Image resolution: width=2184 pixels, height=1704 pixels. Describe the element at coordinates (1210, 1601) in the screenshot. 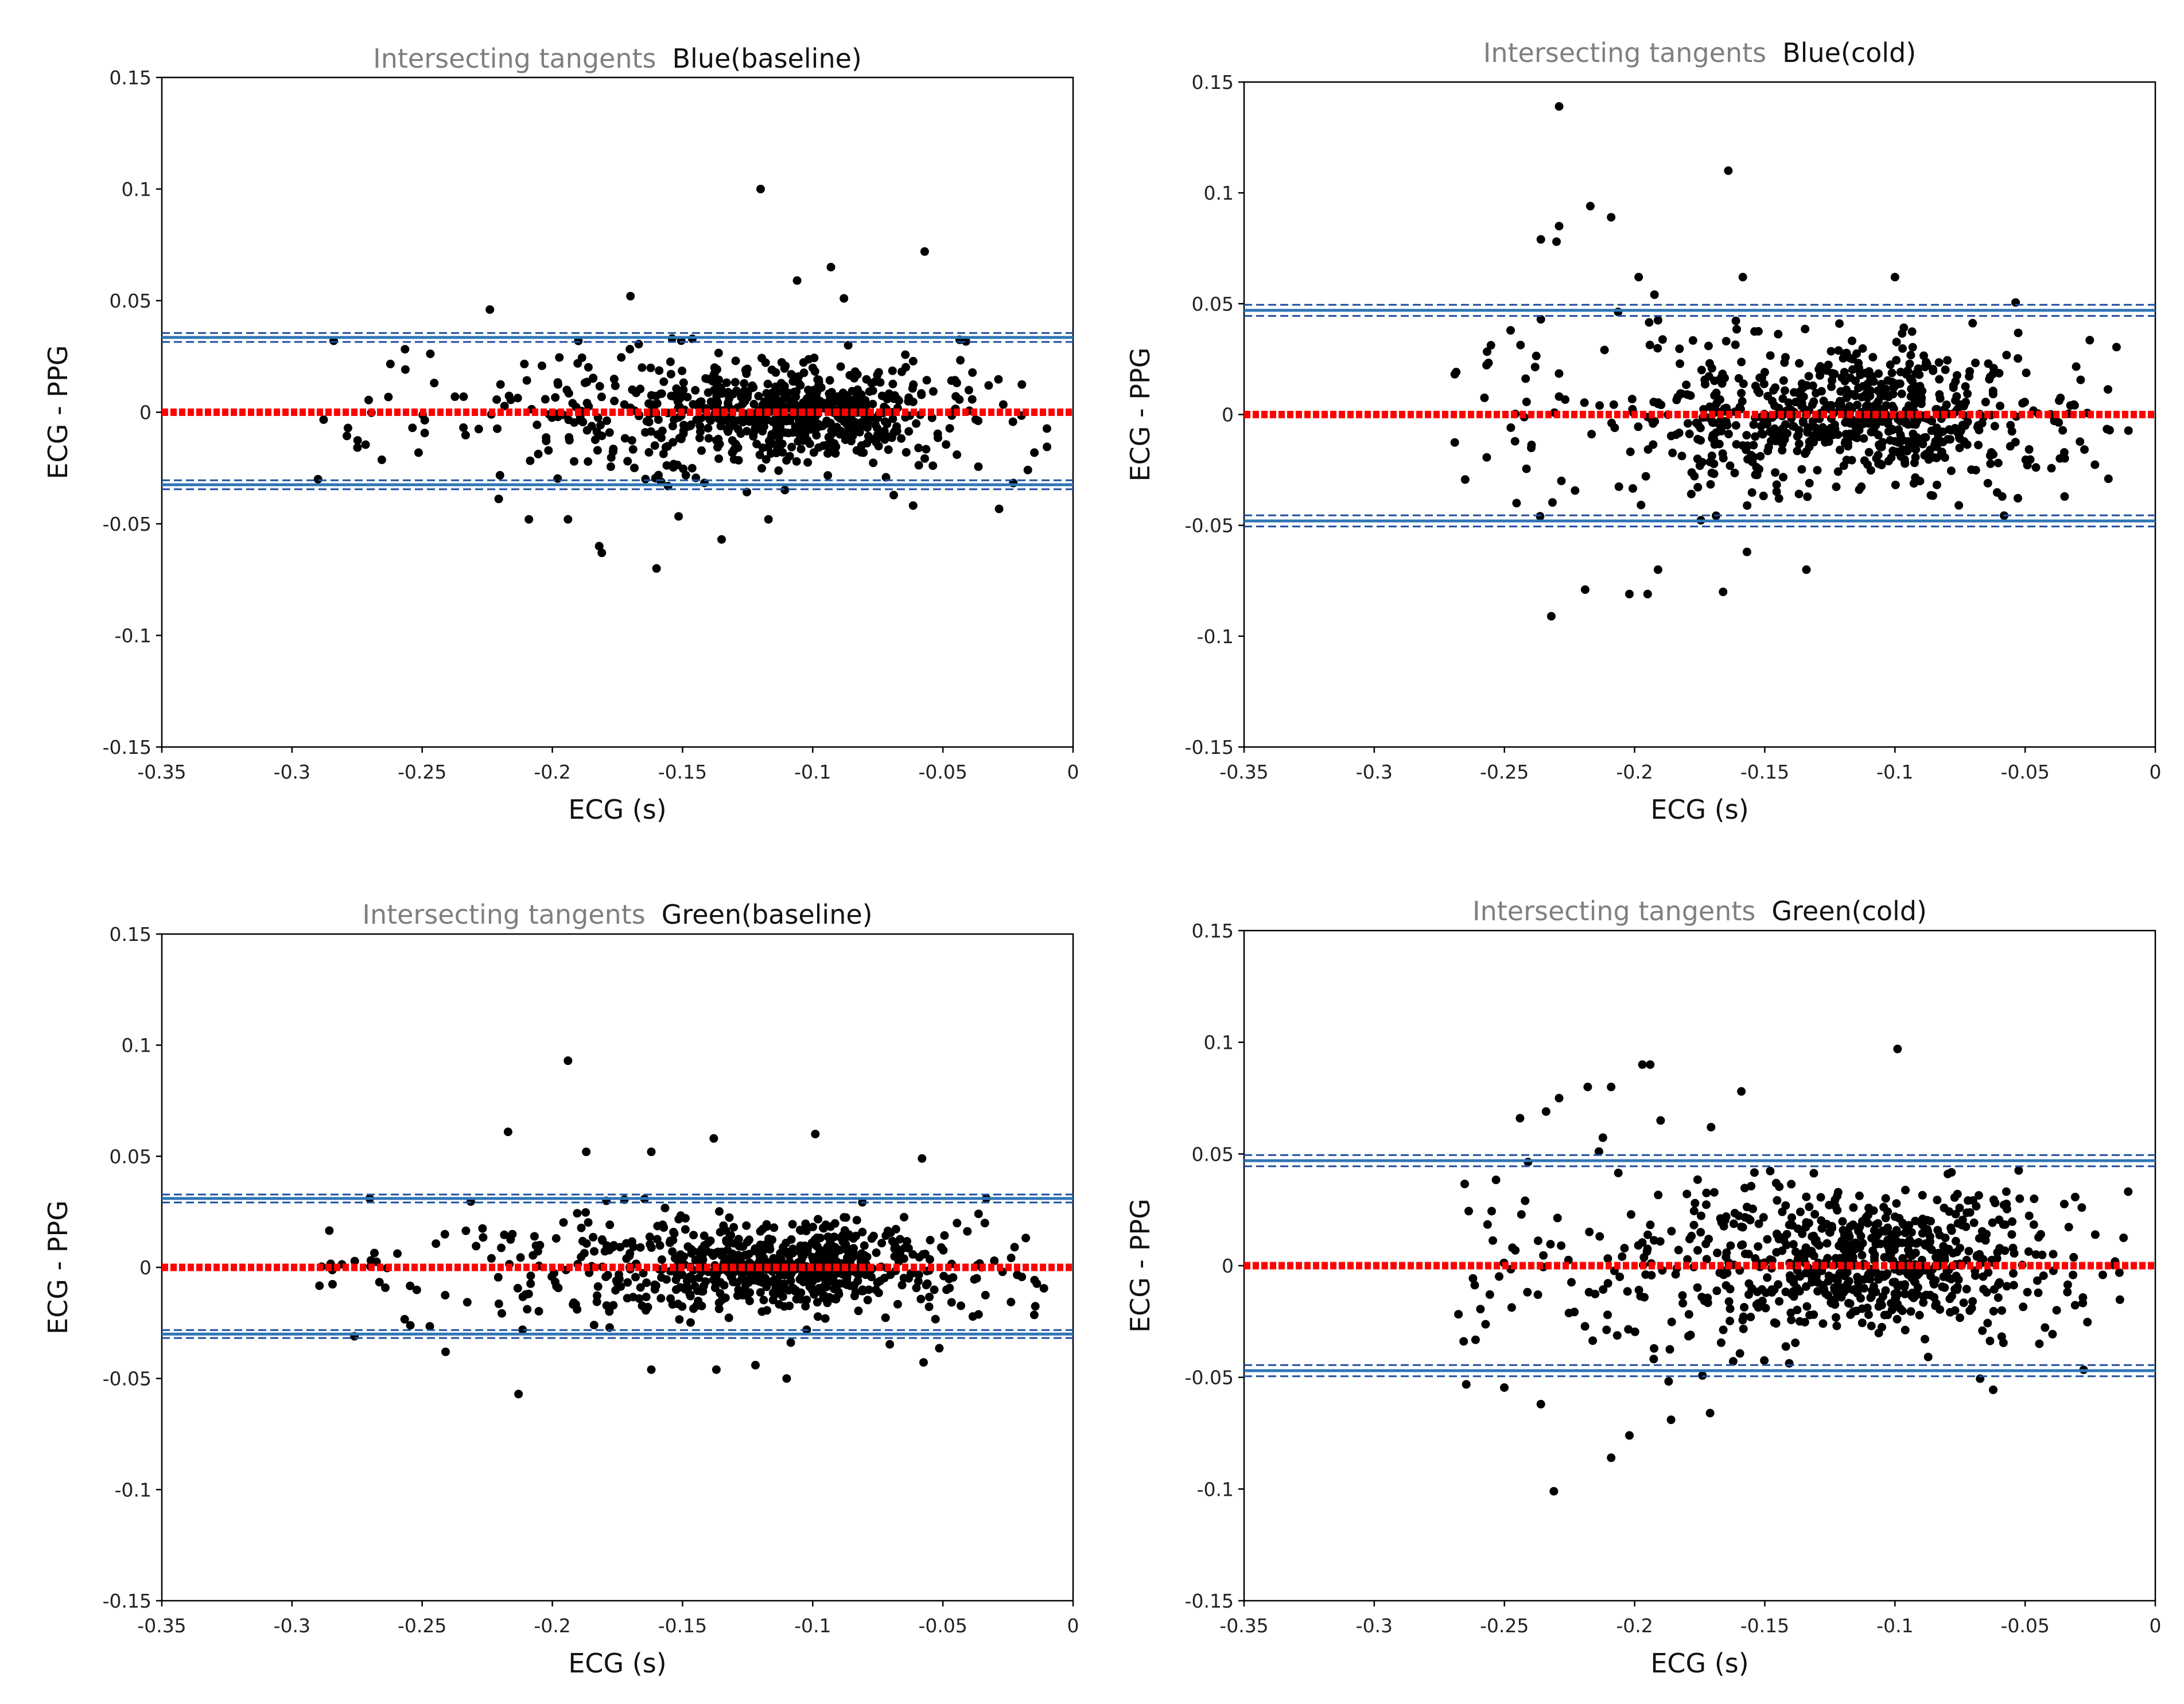

I see `y-tick-label: -0.15` at that location.